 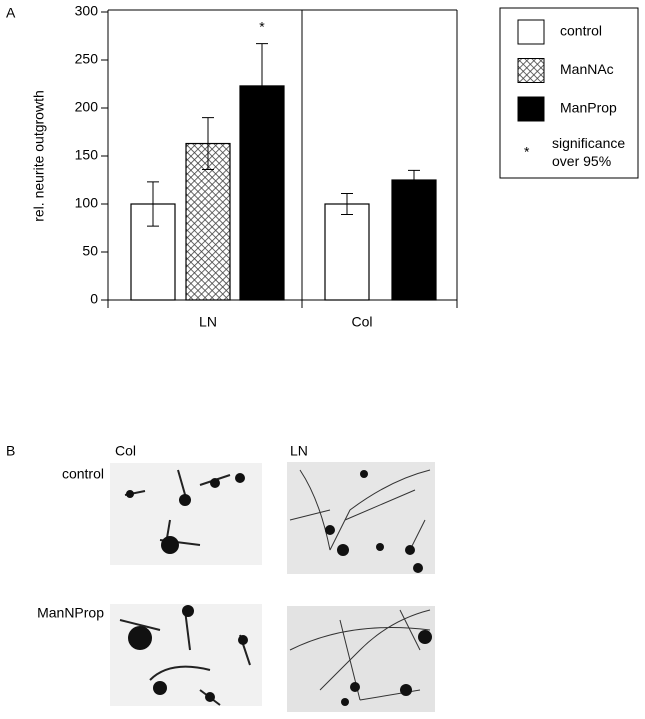 I want to click on x-tick-label: Col, so click(x=361, y=322).